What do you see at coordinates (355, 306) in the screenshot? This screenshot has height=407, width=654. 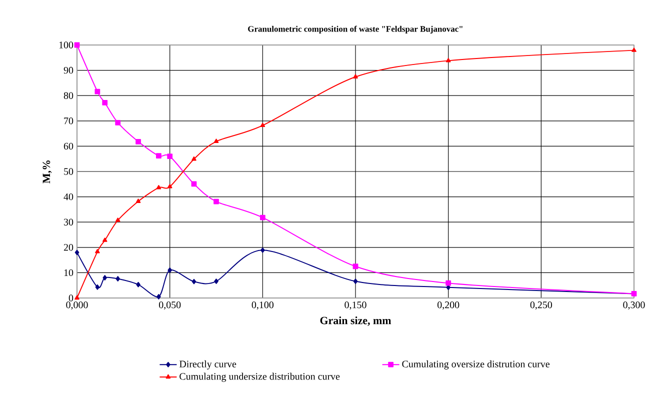 I see `x-tick-label: 0,150` at bounding box center [355, 306].